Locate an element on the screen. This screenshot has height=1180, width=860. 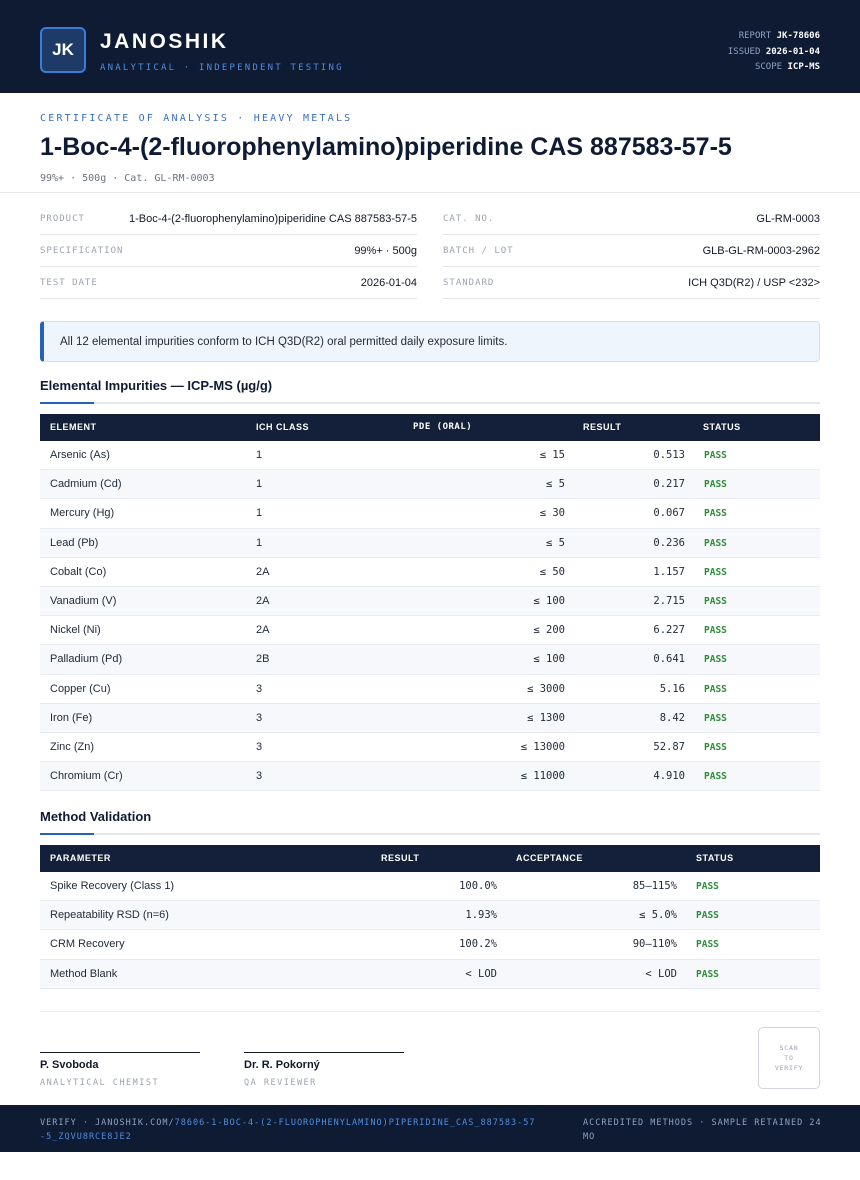
validation-table-header: PARAMETER RESULT ACCEPTANCE STATUS is located at coordinates (430, 858).